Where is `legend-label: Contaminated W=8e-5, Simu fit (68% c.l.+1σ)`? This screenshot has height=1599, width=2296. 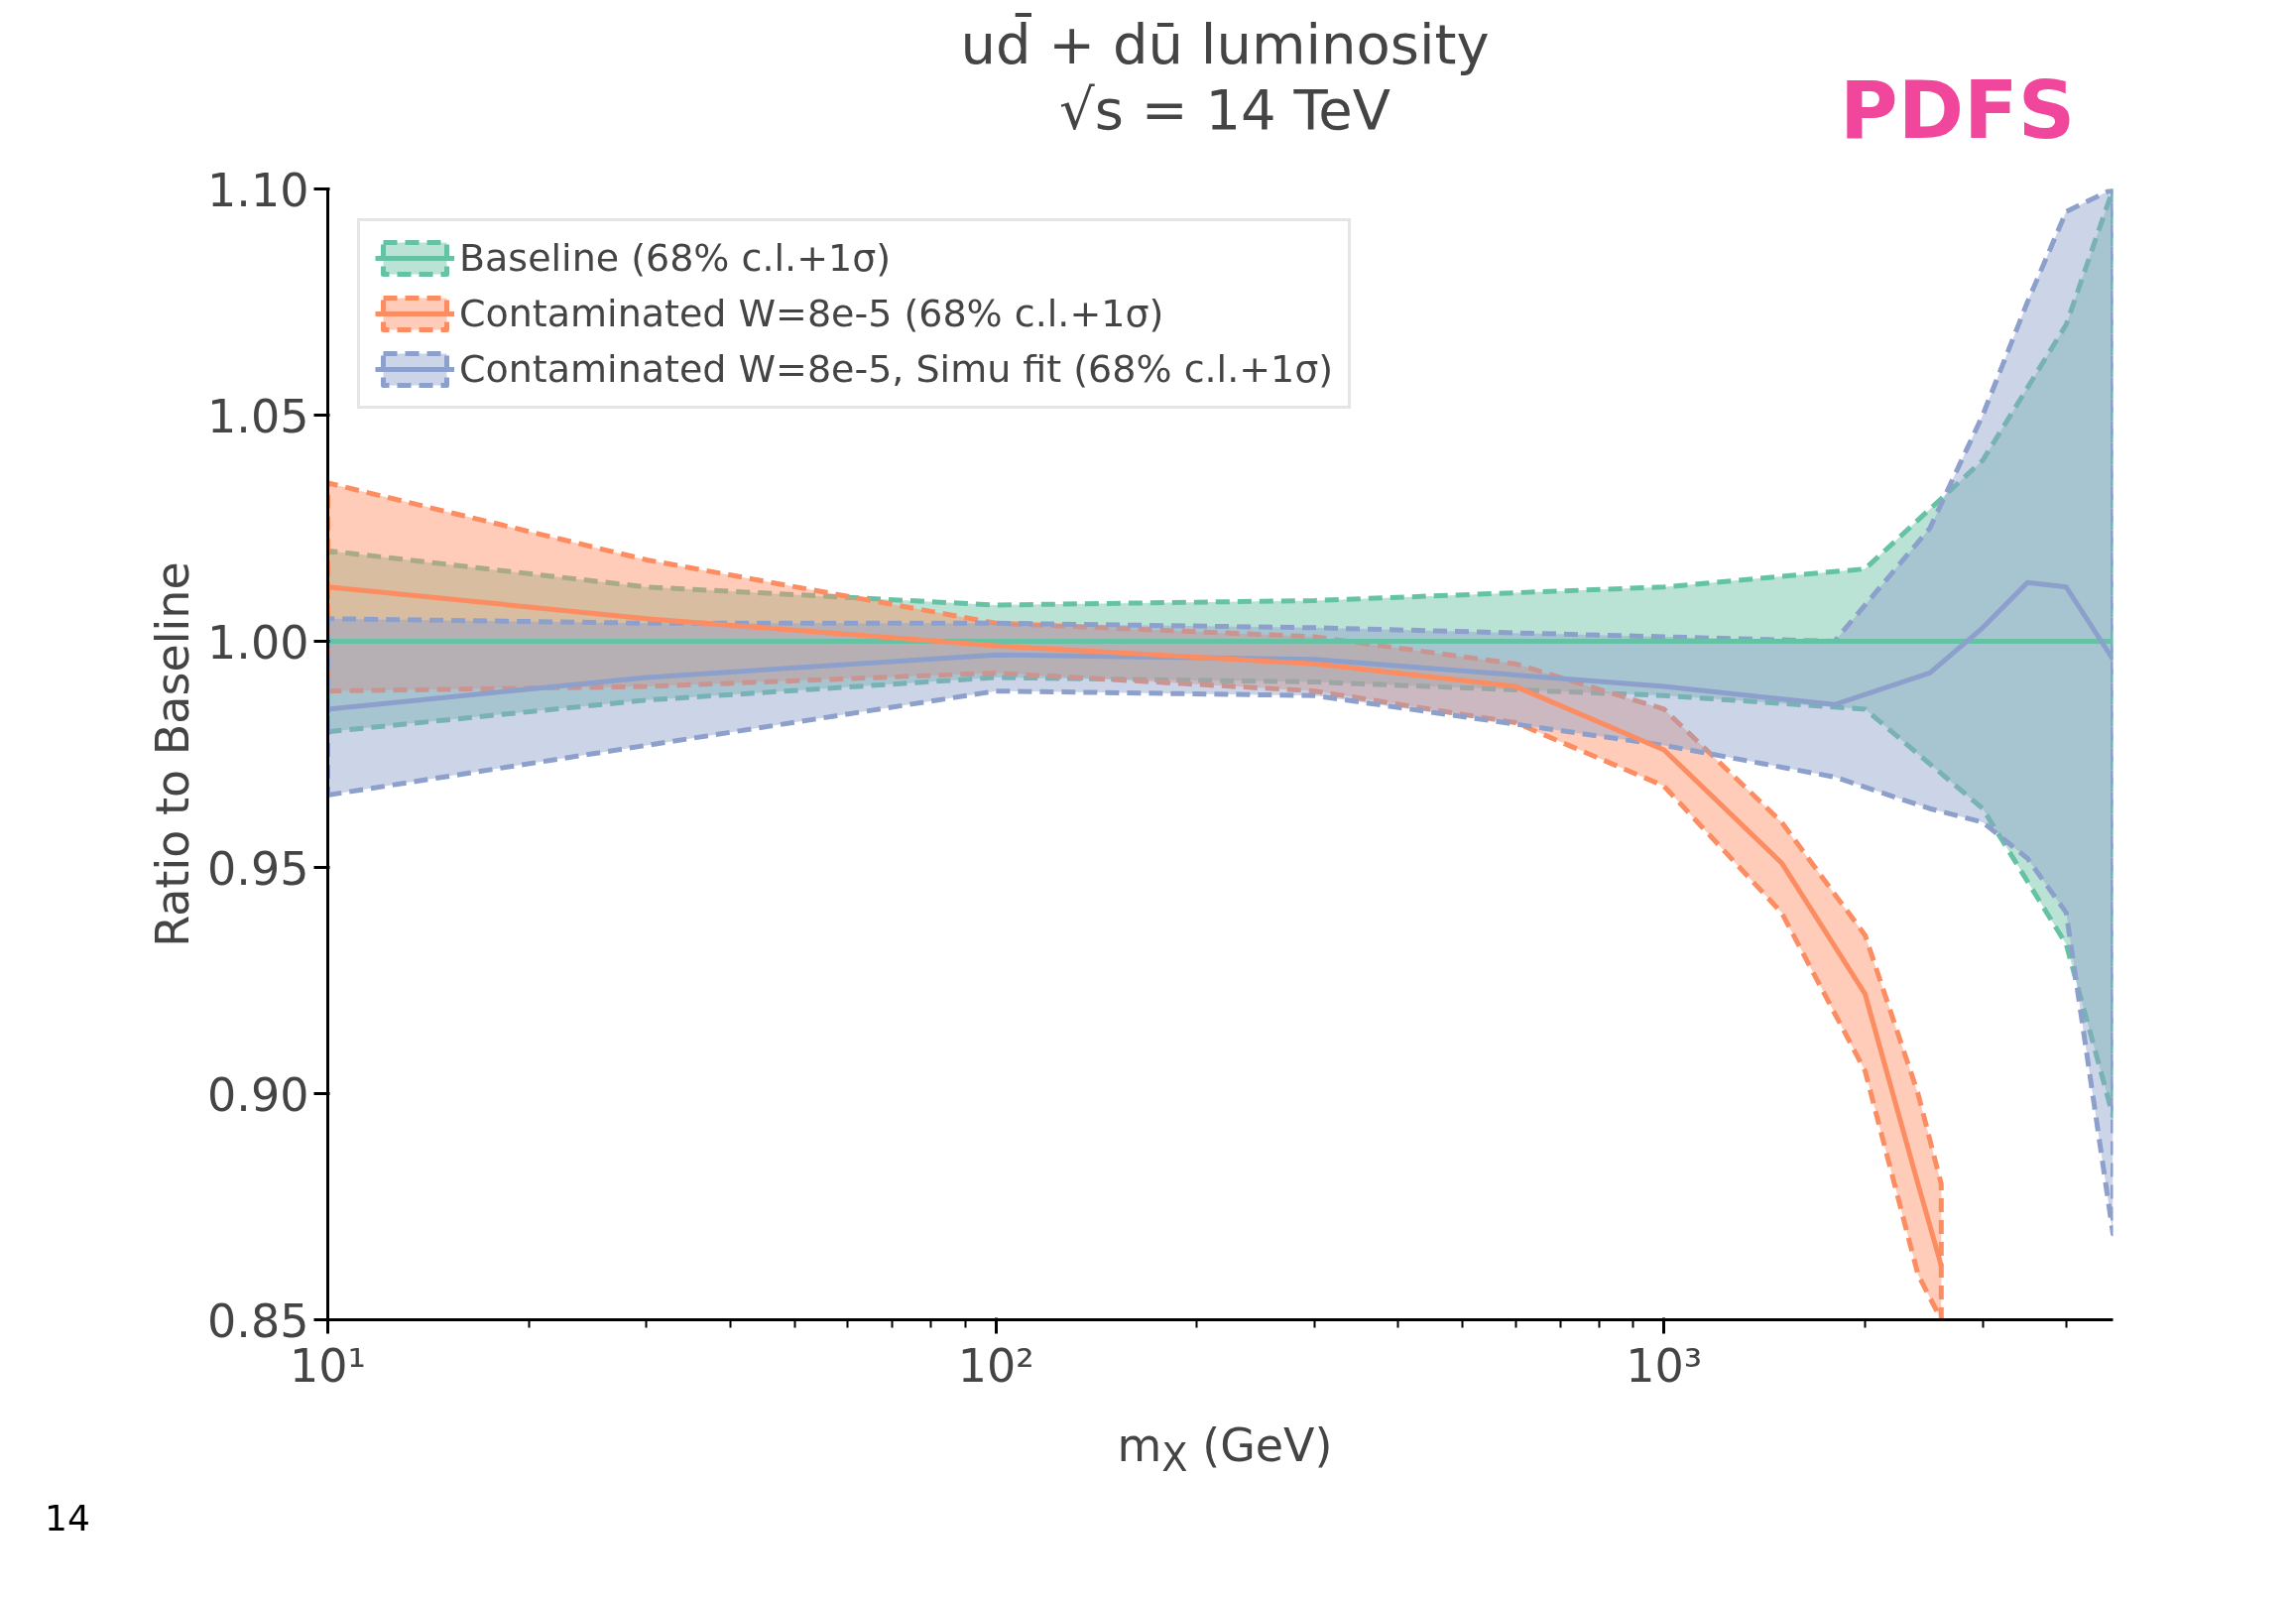
legend-label: Contaminated W=8e-5, Simu fit (68% c.l.+1σ) is located at coordinates (896, 369).